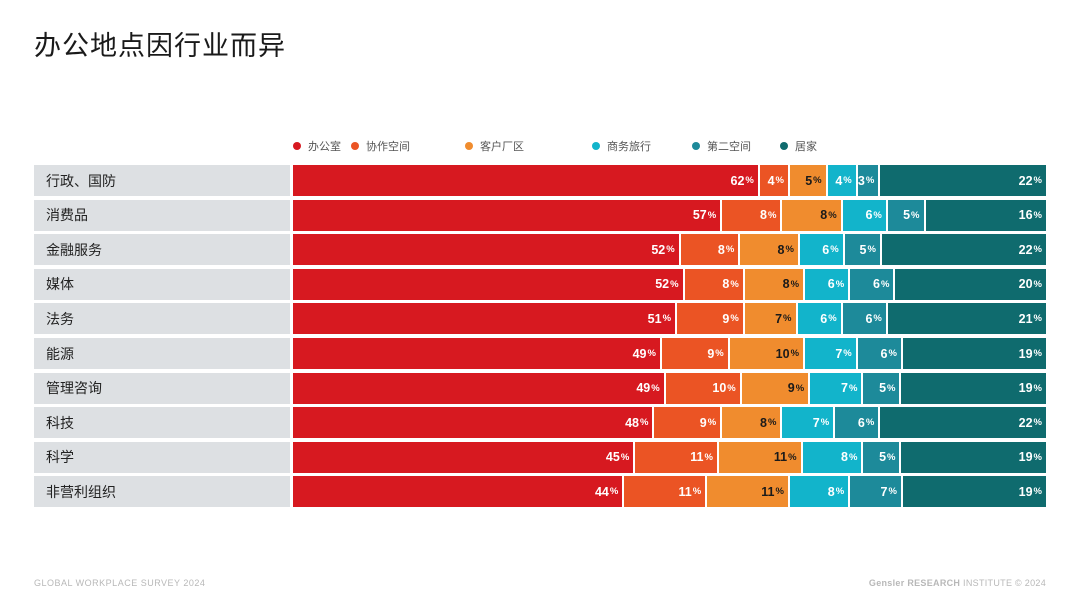  What do you see at coordinates (526, 180) in the screenshot?
I see `bar-segment: 62%` at bounding box center [526, 180].